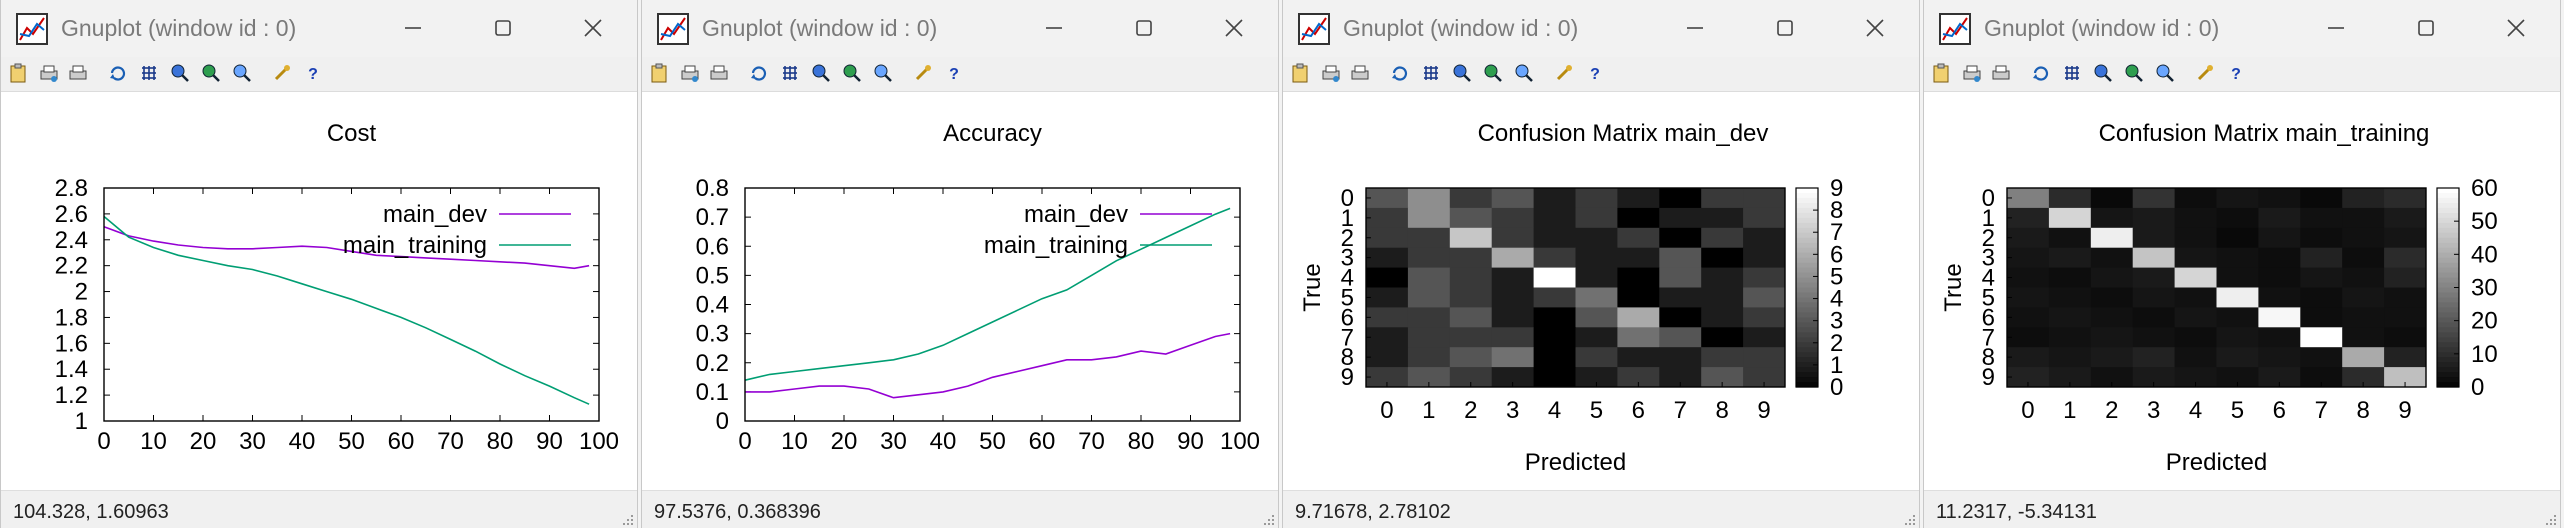 This screenshot has width=2564, height=528. I want to click on x-tick-label: 50, so click(351, 441).